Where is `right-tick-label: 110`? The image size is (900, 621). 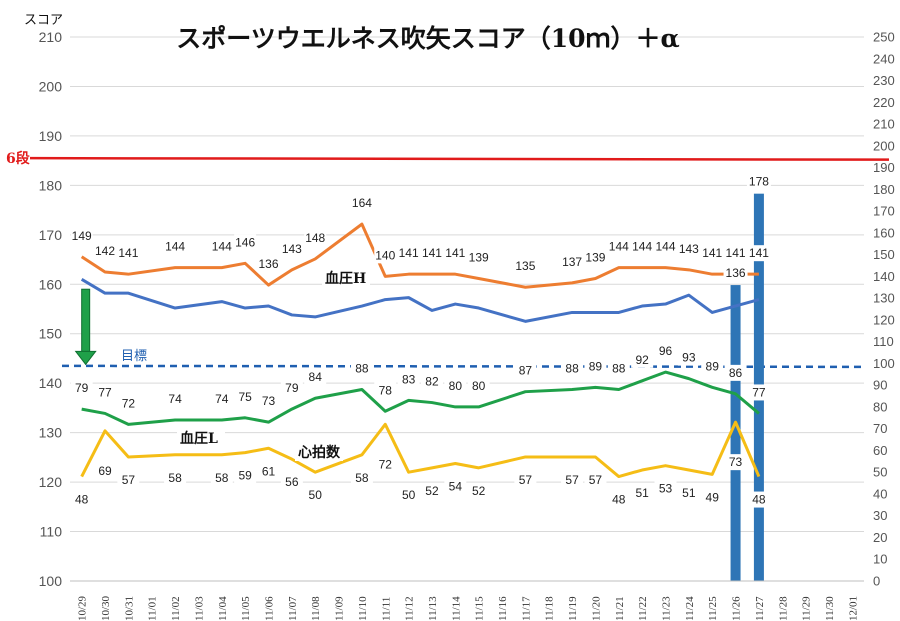
right-tick-label: 110 is located at coordinates (883, 341).